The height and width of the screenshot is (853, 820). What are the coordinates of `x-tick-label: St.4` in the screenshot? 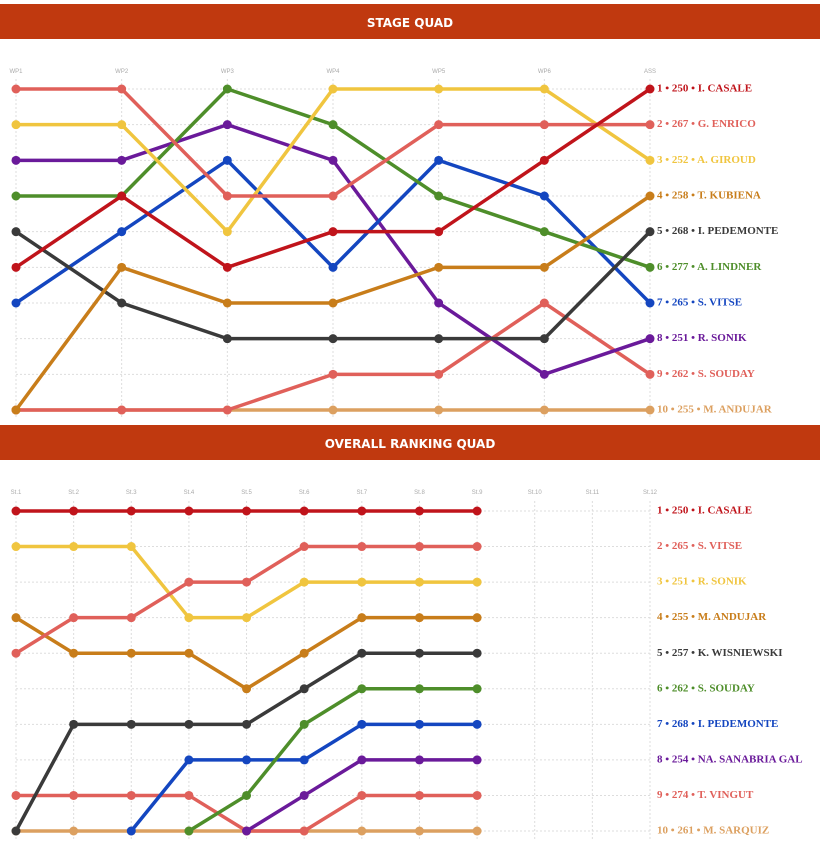 It's located at (189, 493).